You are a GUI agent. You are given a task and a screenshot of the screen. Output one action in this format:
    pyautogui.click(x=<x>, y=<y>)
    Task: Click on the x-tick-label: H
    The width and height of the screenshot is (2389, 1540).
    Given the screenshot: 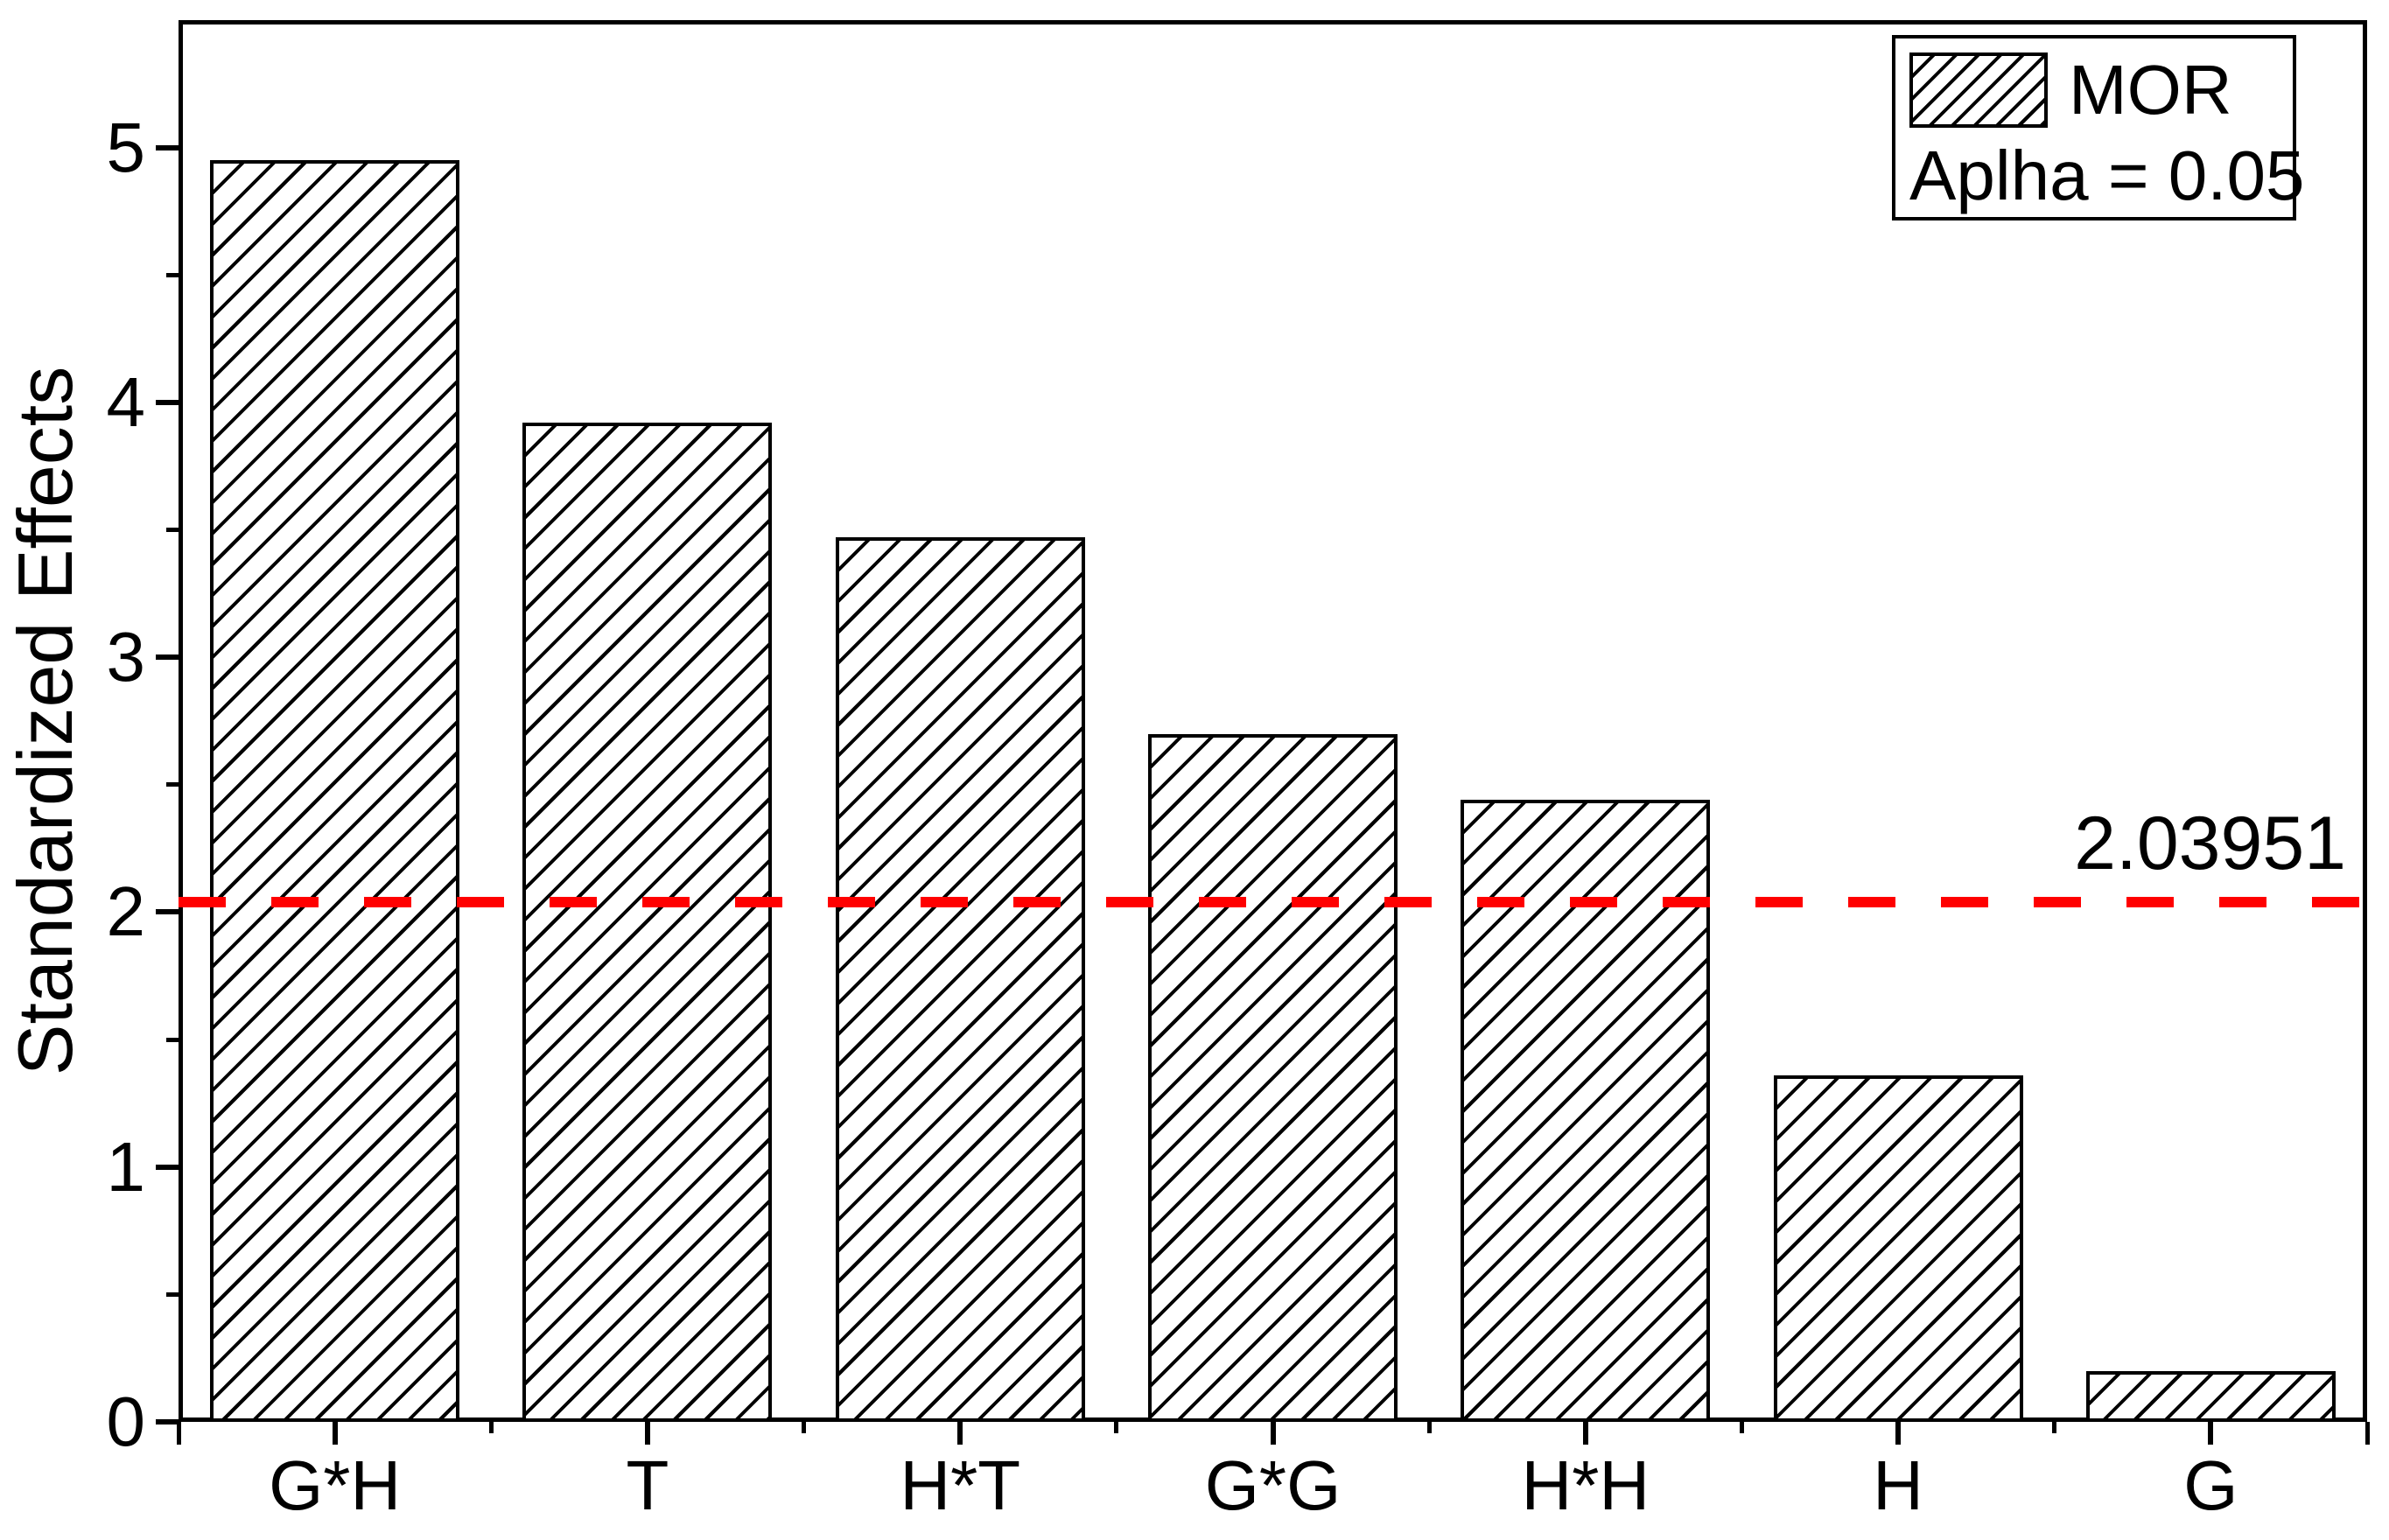 What is the action you would take?
    pyautogui.click(x=1898, y=1485)
    